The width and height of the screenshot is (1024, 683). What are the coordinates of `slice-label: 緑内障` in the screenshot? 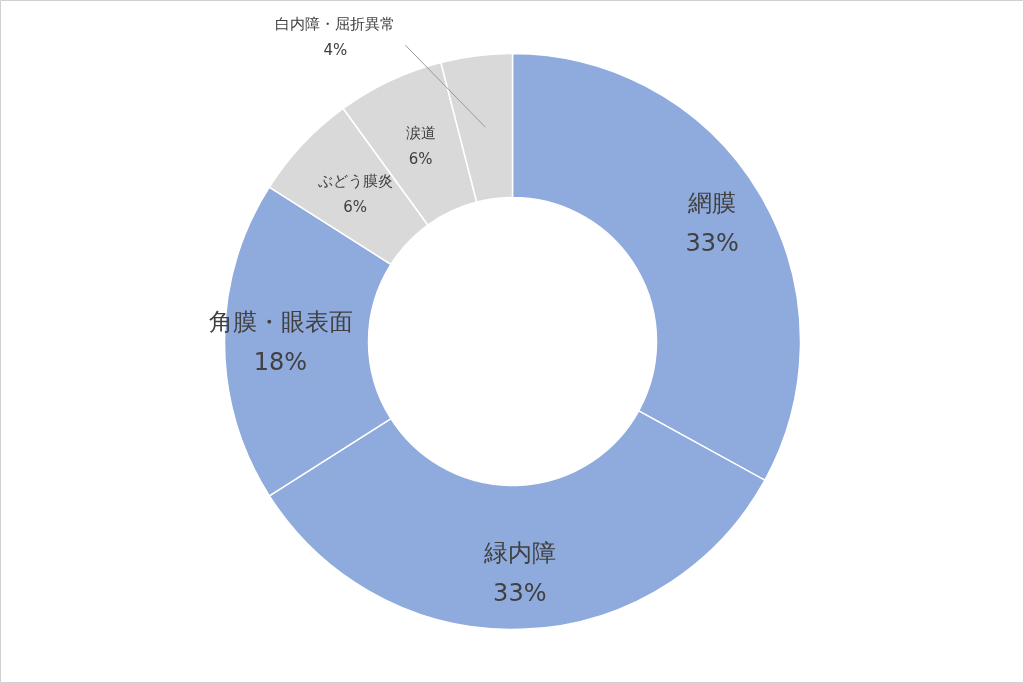 It's located at (519, 553).